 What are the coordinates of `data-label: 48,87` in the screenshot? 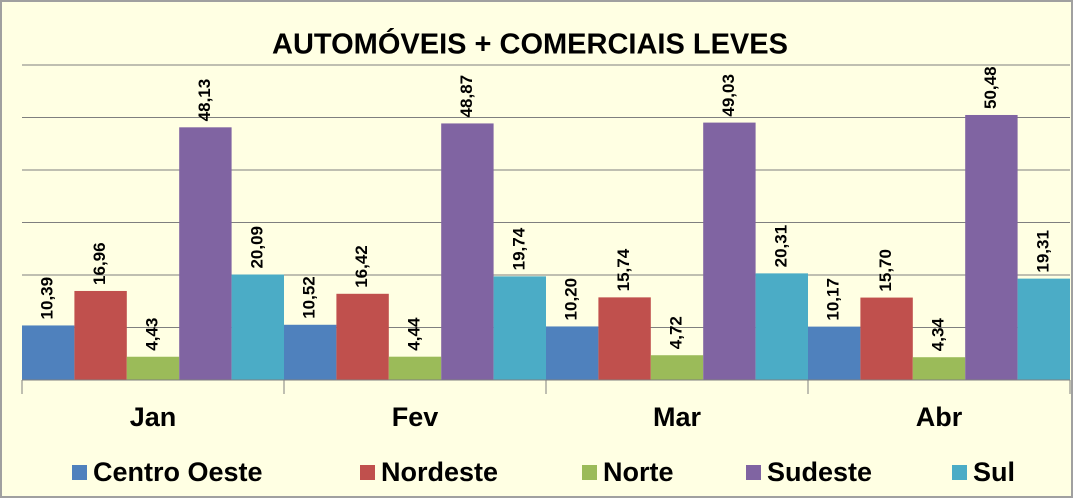 It's located at (466, 96).